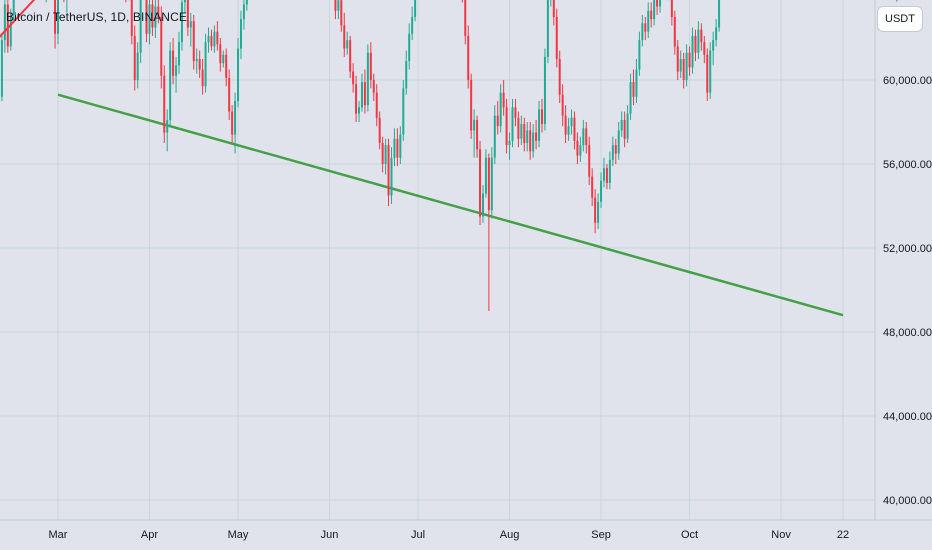 This screenshot has height=550, width=932. Describe the element at coordinates (907, 165) in the screenshot. I see `y-tick-label: 56,000.00` at that location.